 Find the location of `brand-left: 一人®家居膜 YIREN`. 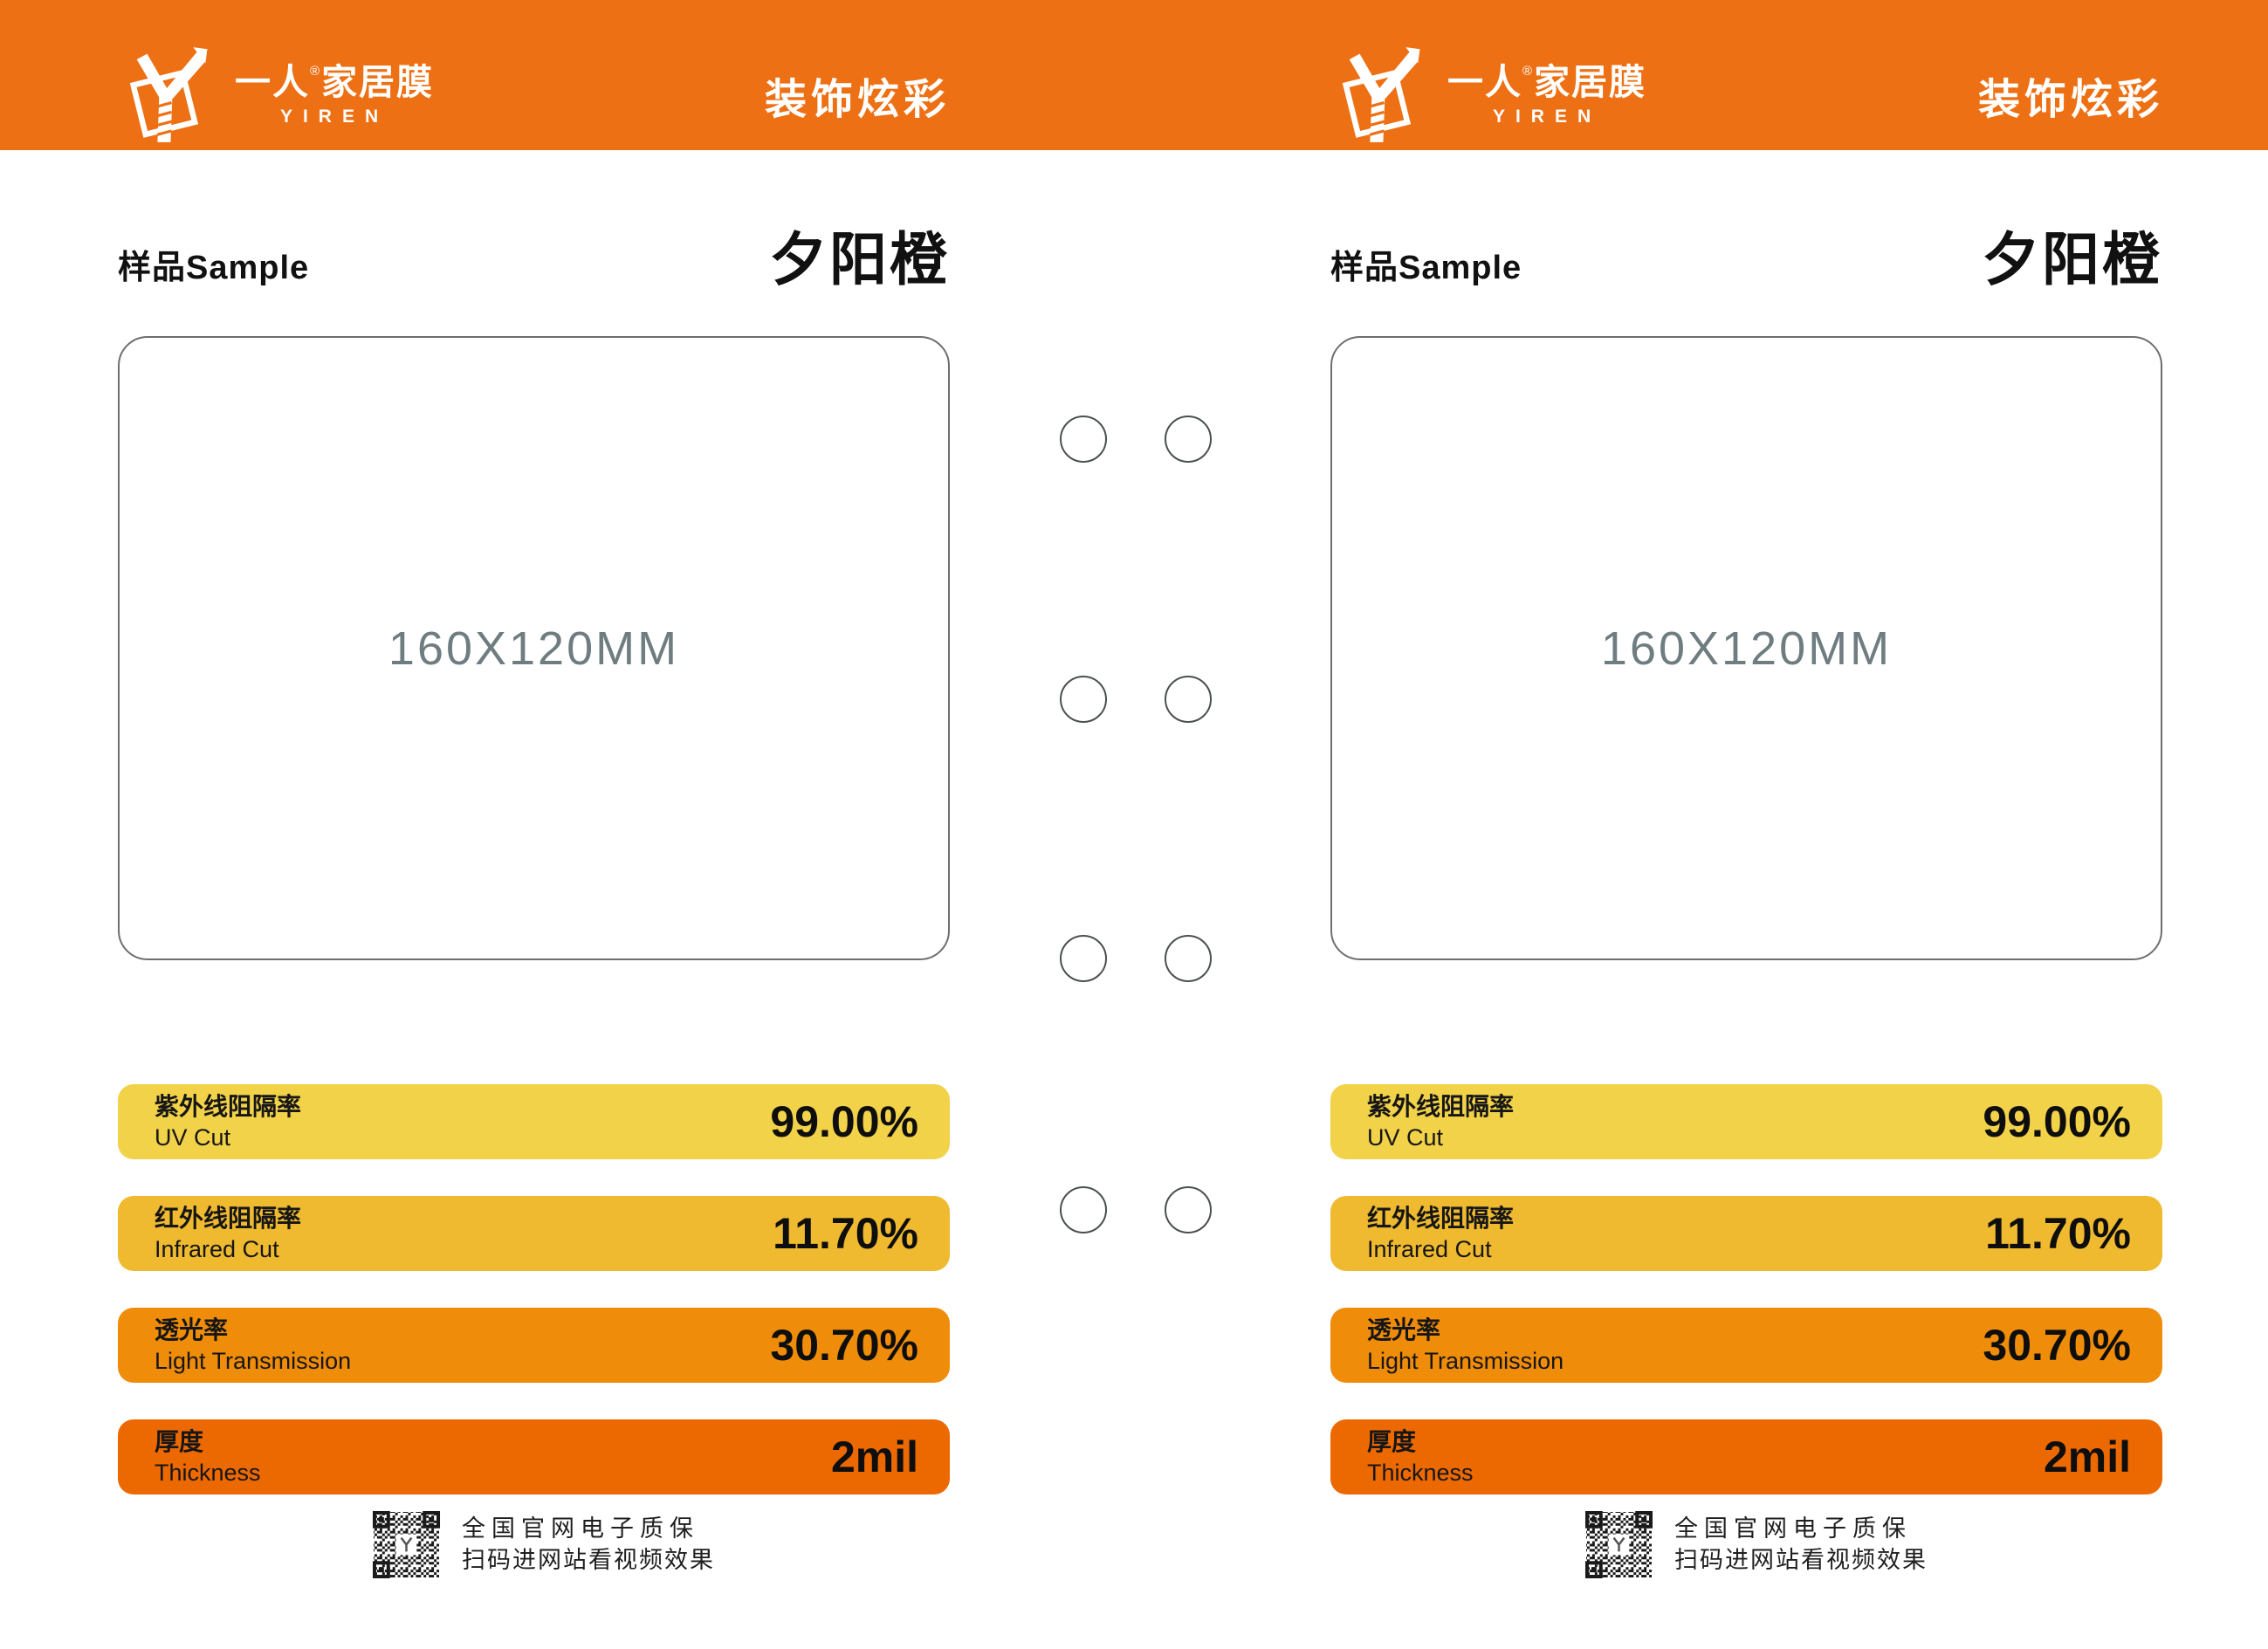

brand-left: 一人®家居膜 YIREN is located at coordinates (276, 95).